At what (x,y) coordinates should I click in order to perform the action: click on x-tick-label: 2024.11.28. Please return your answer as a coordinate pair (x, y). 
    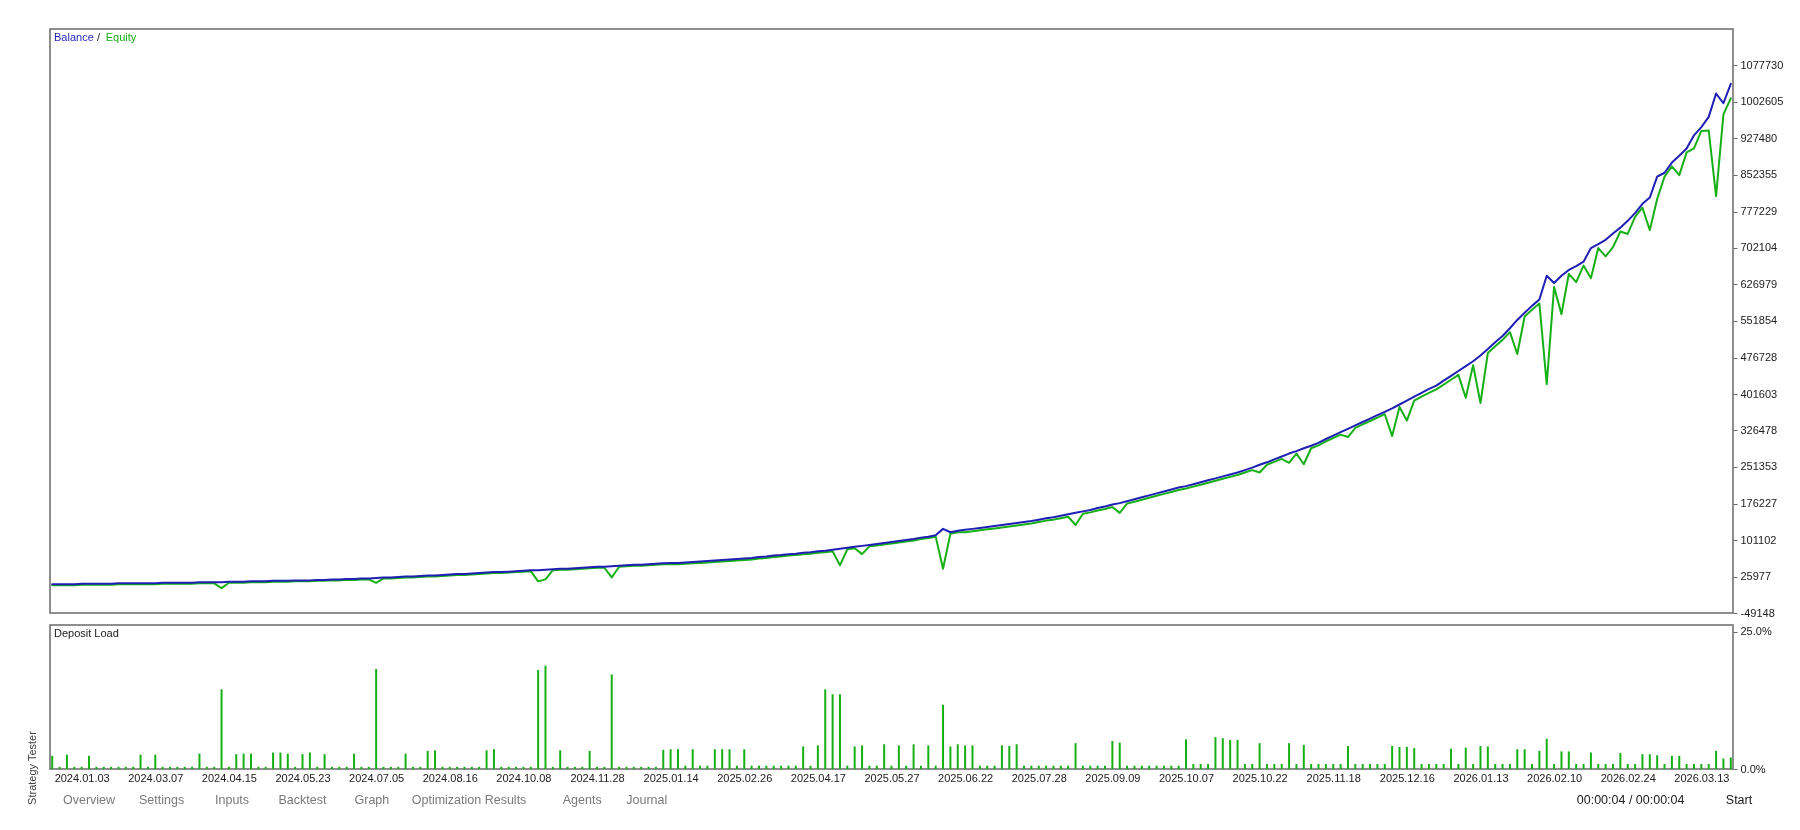
    Looking at the image, I should click on (597, 777).